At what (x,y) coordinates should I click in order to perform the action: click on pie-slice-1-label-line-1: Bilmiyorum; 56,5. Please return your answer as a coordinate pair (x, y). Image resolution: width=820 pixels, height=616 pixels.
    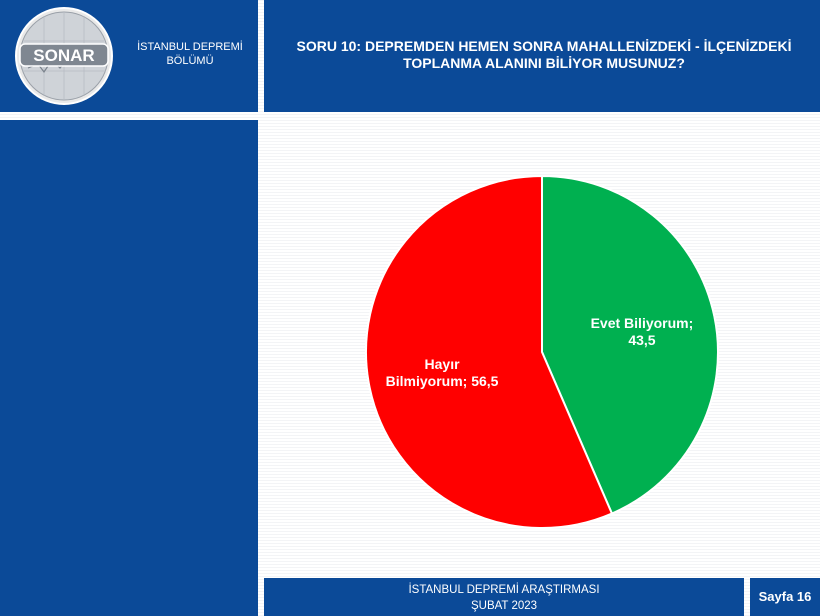
    Looking at the image, I should click on (442, 381).